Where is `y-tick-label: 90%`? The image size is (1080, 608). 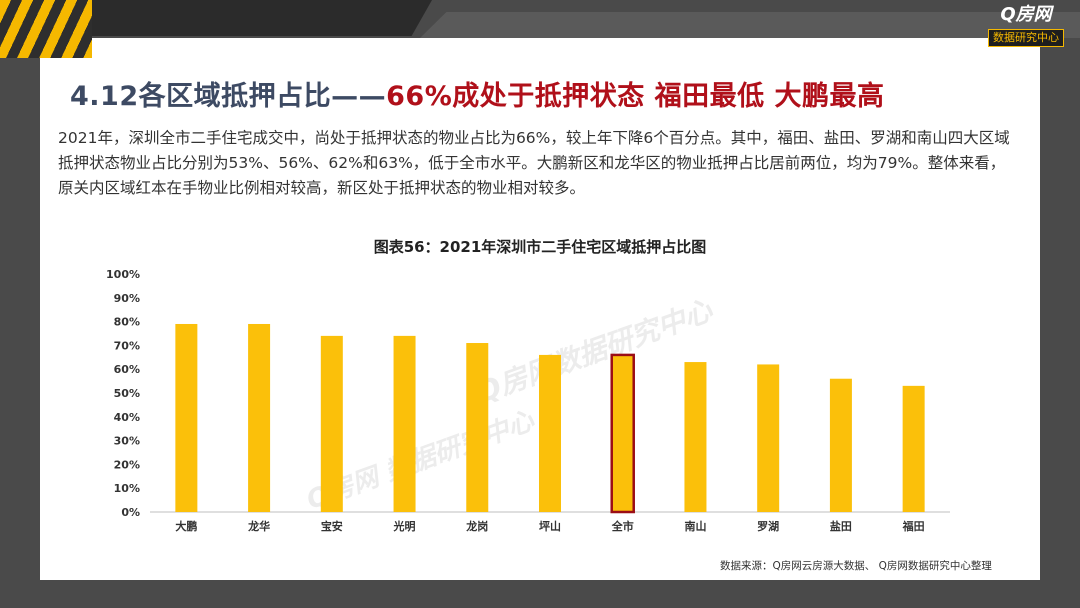
y-tick-label: 90% is located at coordinates (127, 298).